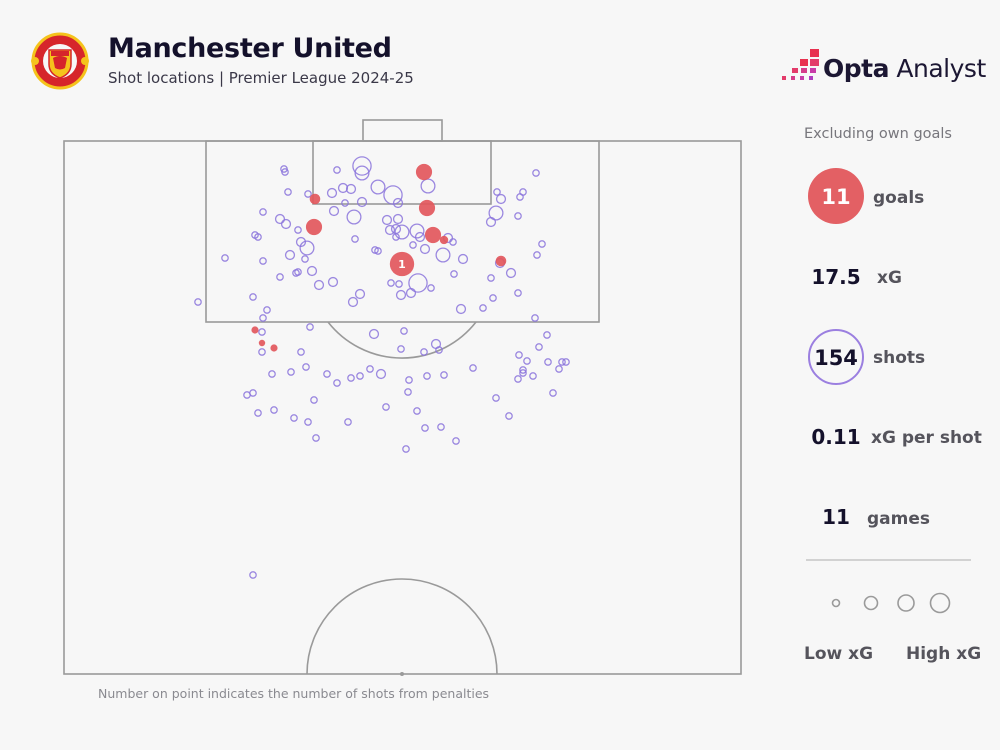  Describe the element at coordinates (402, 130) in the screenshot. I see `goal` at that location.